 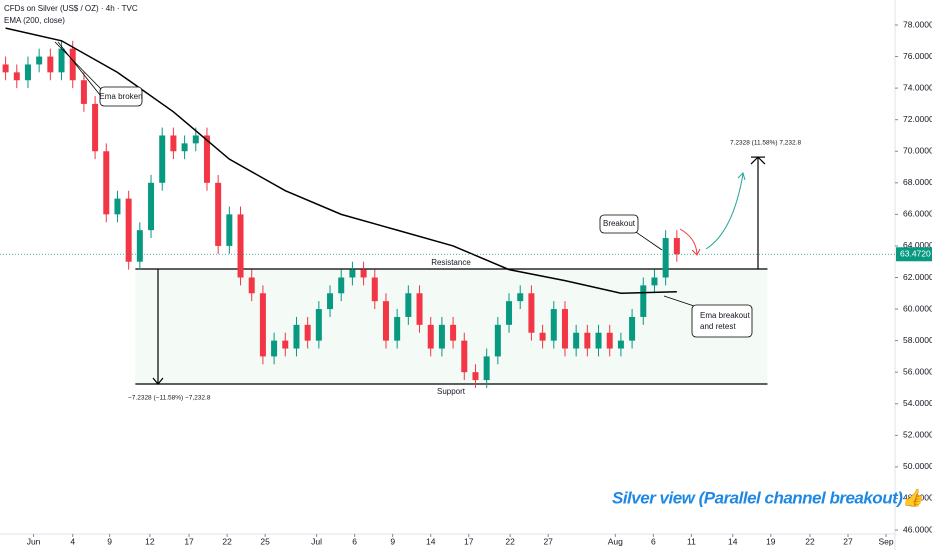 I want to click on y-tick-label: 72.0000, so click(x=917, y=119).